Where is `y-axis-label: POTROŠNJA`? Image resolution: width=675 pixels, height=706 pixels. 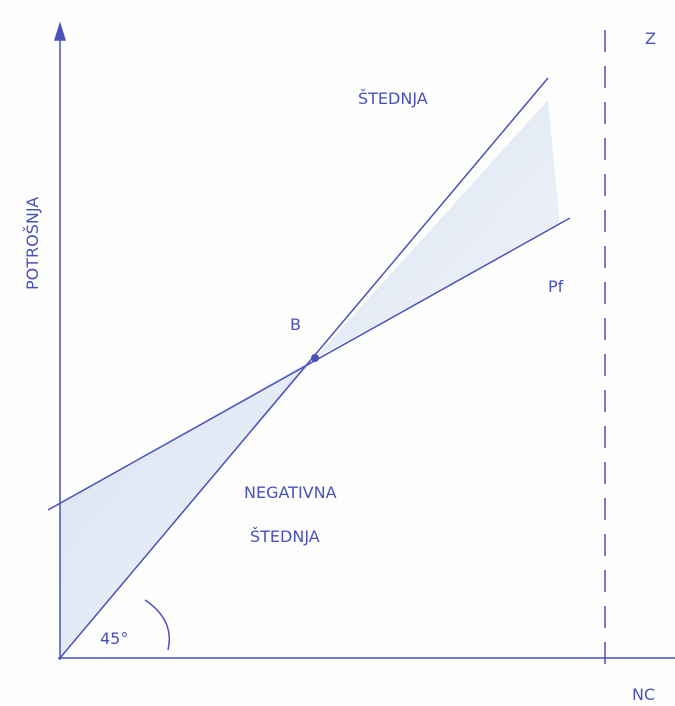
y-axis-label: POTROŠNJA is located at coordinates (32, 243).